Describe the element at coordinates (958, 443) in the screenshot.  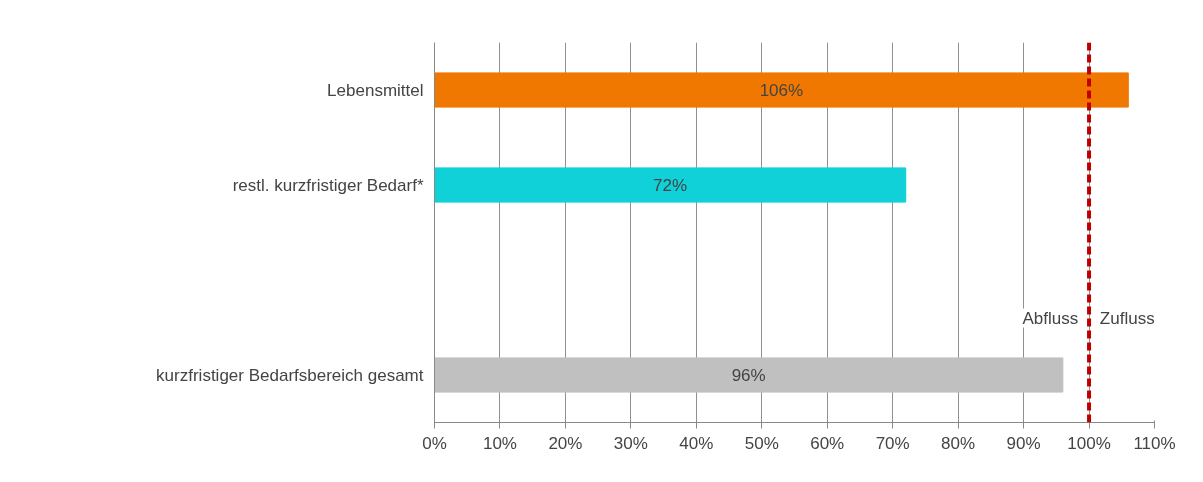
I see `x-tick-label: 80%` at that location.